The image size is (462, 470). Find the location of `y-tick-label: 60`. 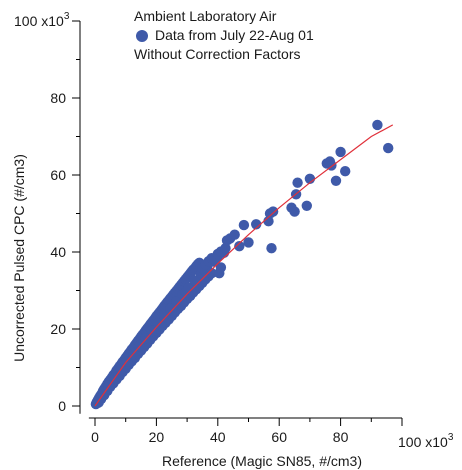

y-tick-label: 60 is located at coordinates (58, 175).